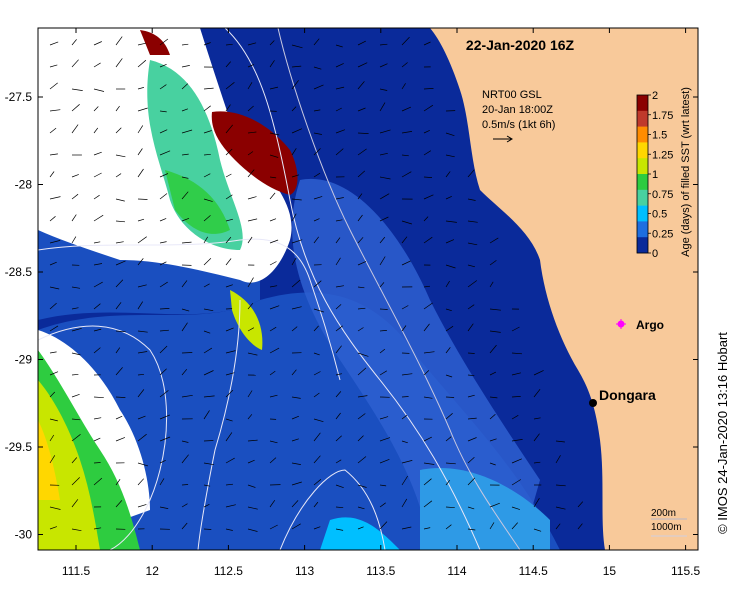 The width and height of the screenshot is (739, 592). What do you see at coordinates (24, 535) in the screenshot?
I see `y-tick-label: -30` at bounding box center [24, 535].